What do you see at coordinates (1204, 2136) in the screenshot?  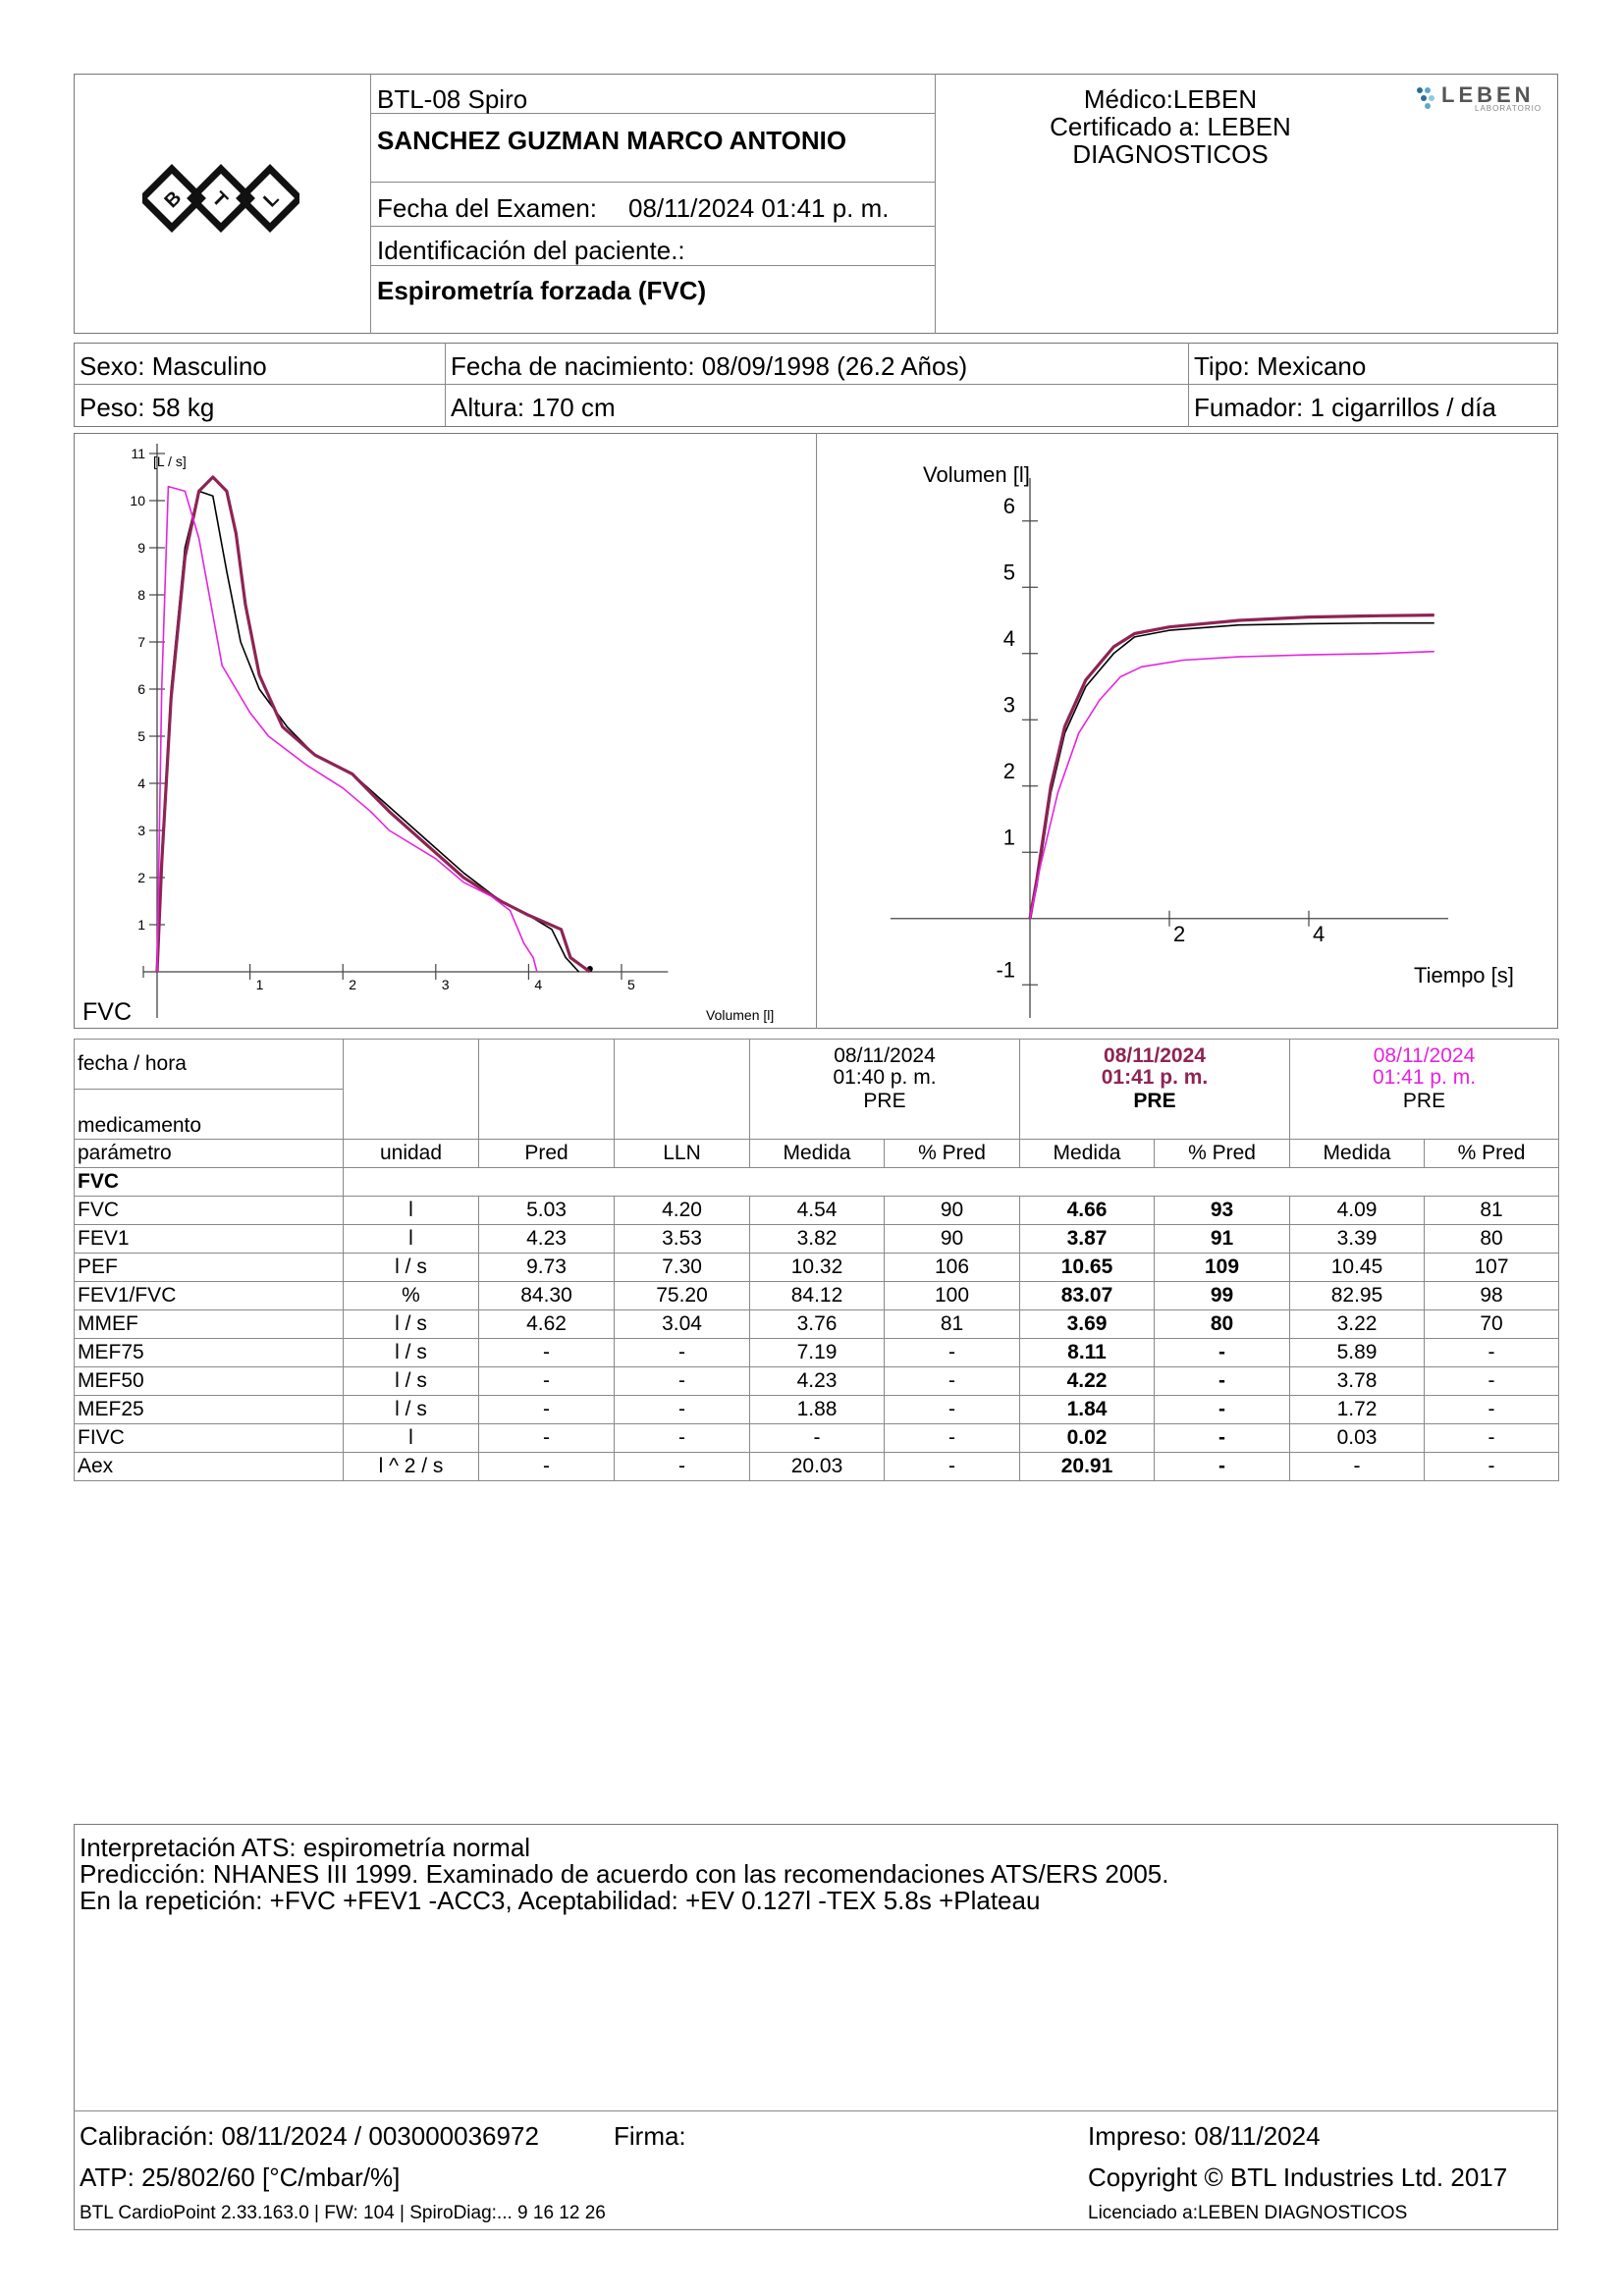 I see `impreso: Impreso: 08/11/2024` at bounding box center [1204, 2136].